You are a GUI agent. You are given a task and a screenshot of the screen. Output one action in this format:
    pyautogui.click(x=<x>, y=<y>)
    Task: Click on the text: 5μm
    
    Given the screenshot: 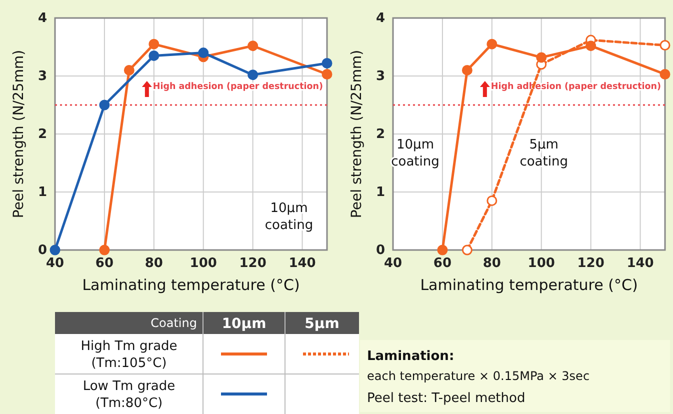 What is the action you would take?
    pyautogui.click(x=322, y=324)
    